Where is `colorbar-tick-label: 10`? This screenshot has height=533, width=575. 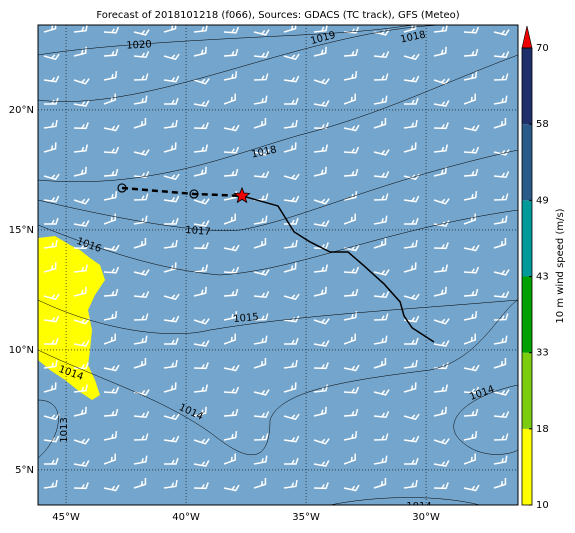 colorbar-tick-label: 10 is located at coordinates (542, 505).